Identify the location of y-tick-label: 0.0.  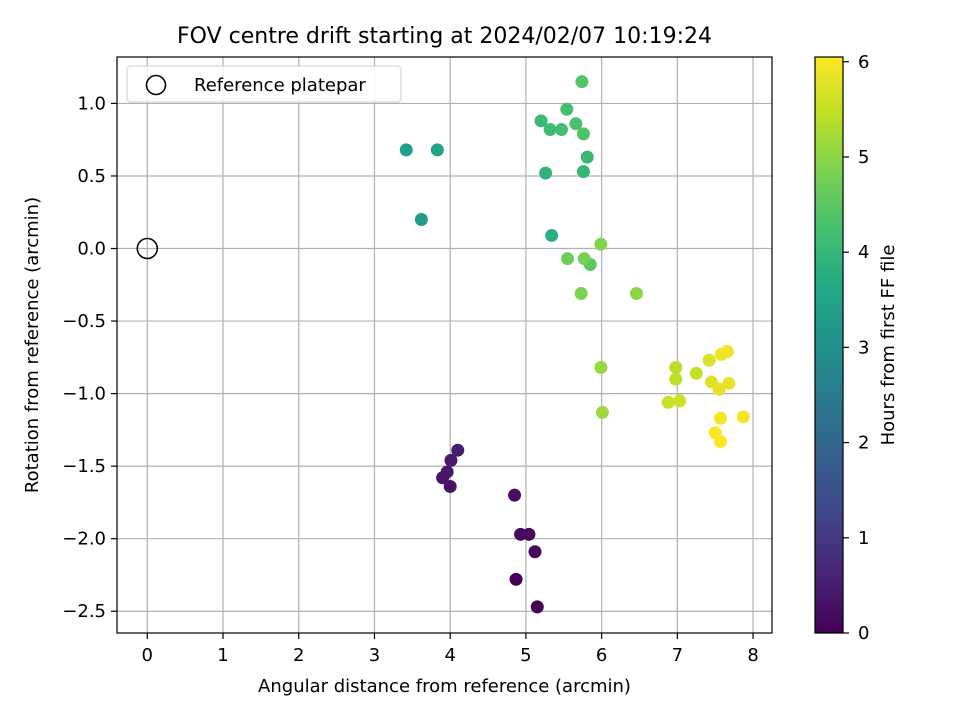
(91, 249).